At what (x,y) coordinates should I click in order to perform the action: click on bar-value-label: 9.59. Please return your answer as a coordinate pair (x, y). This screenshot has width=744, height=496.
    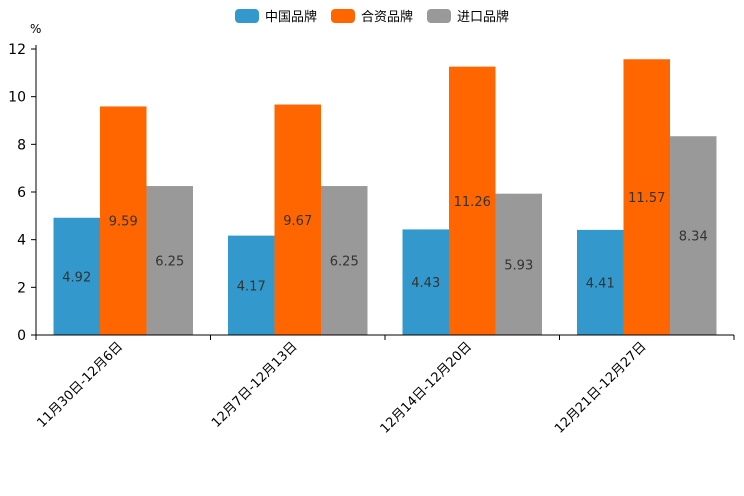
    Looking at the image, I should click on (123, 222).